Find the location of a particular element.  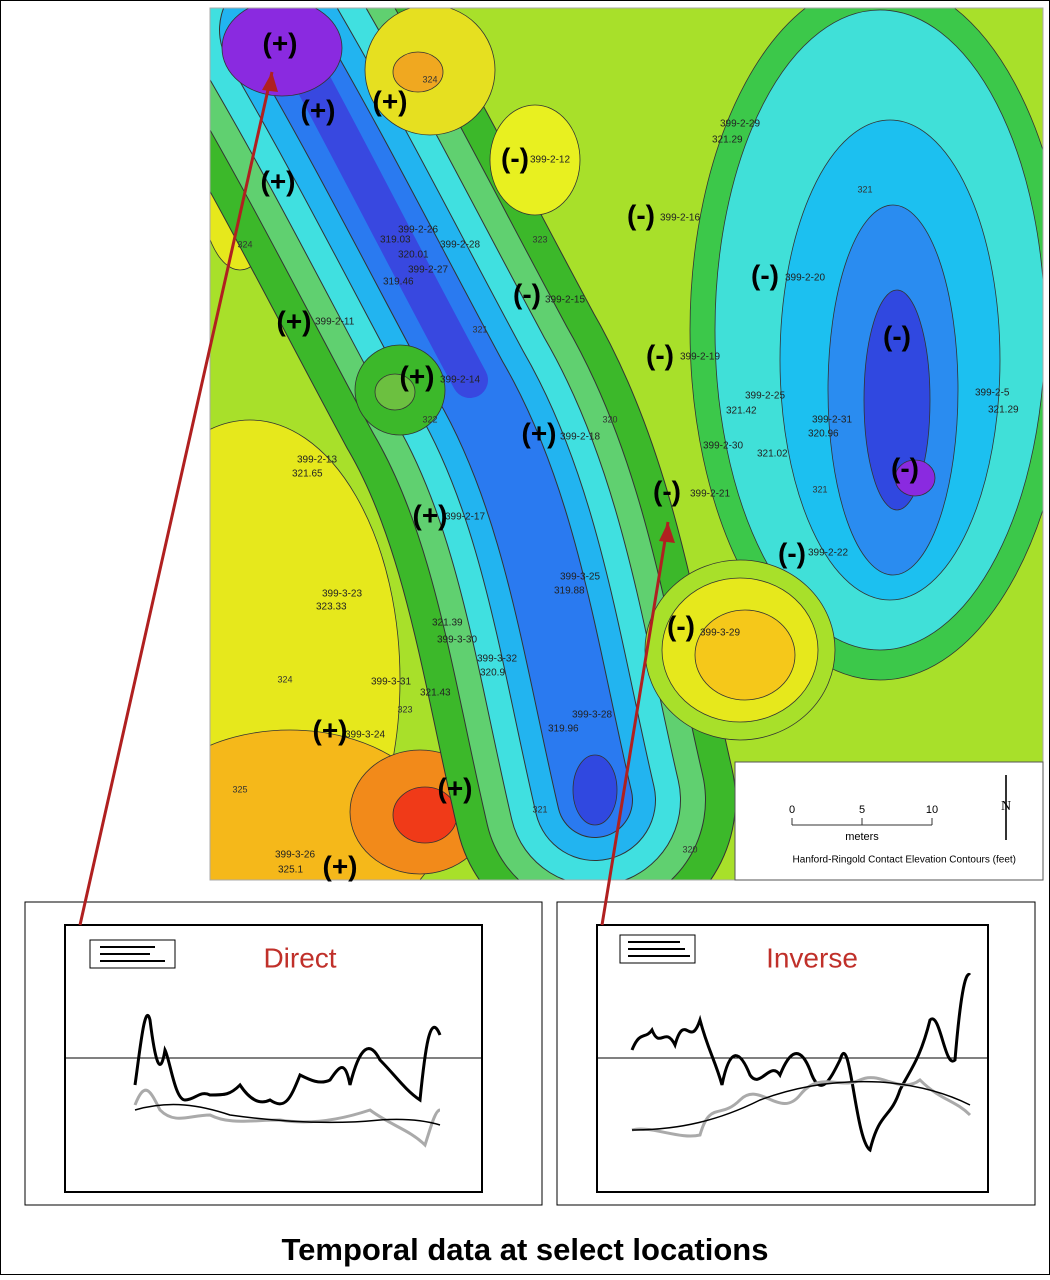

well-label: 399-3-25 is located at coordinates (580, 577).